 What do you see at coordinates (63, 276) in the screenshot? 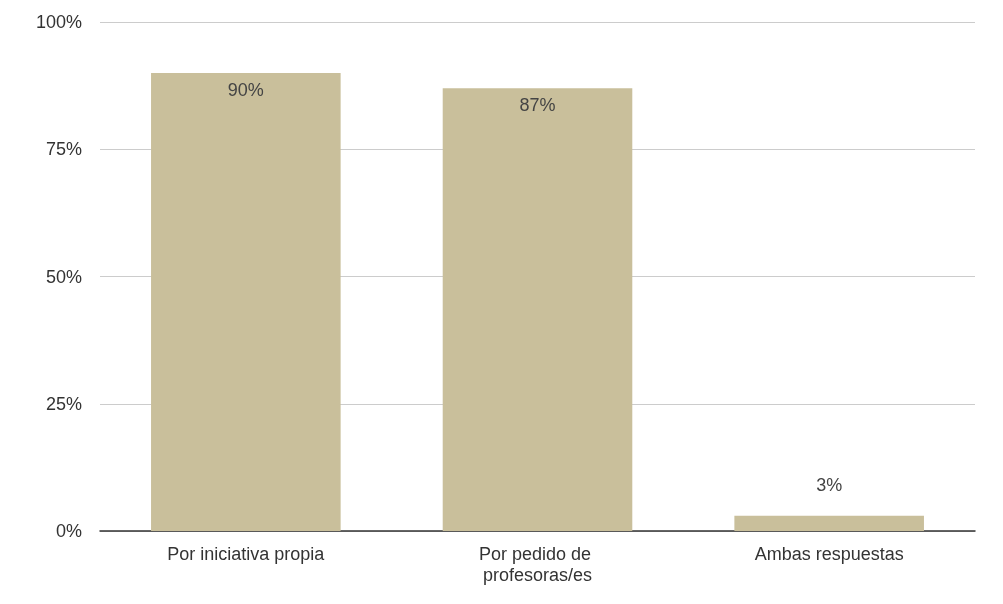
I see `y-tick-label: 50%` at bounding box center [63, 276].